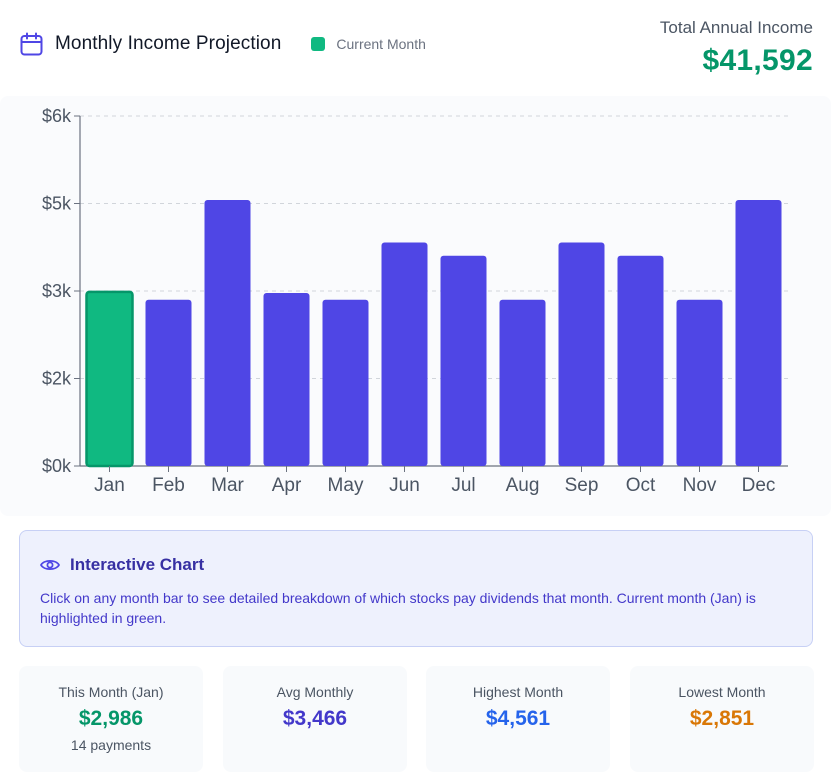  I want to click on stat-card-this-month: This Month (Jan) $2,986 14 payments, so click(111, 719).